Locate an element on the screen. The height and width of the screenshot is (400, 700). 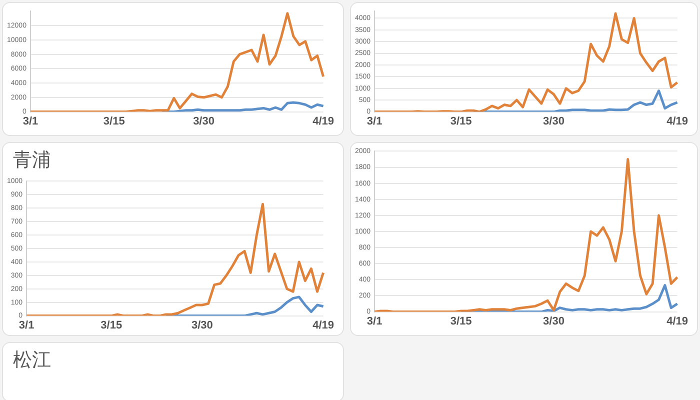
chart-title: 青浦 is located at coordinates (32, 160).